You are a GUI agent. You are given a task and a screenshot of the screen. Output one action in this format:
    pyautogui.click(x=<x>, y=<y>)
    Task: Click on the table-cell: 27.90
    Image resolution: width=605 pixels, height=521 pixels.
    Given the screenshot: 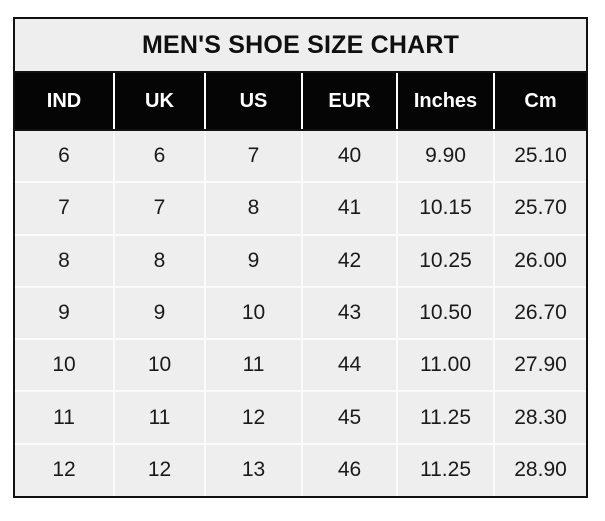 What is the action you would take?
    pyautogui.click(x=540, y=366)
    